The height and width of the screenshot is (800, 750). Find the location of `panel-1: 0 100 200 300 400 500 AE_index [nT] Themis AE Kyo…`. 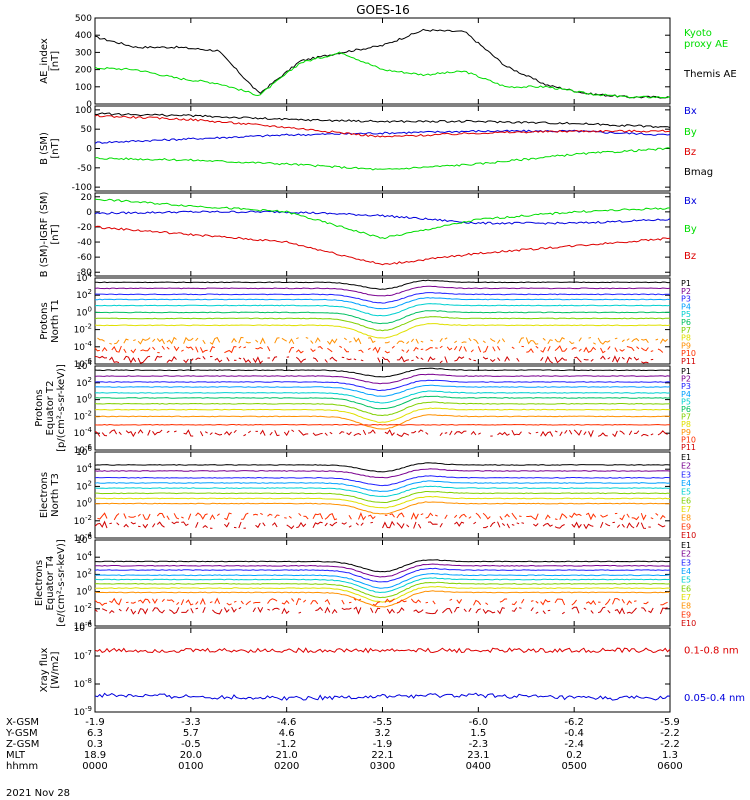

panel-1: 0 100 200 300 400 500 AE_index [nT] Themis AE Kyo… is located at coordinates (388, 62).